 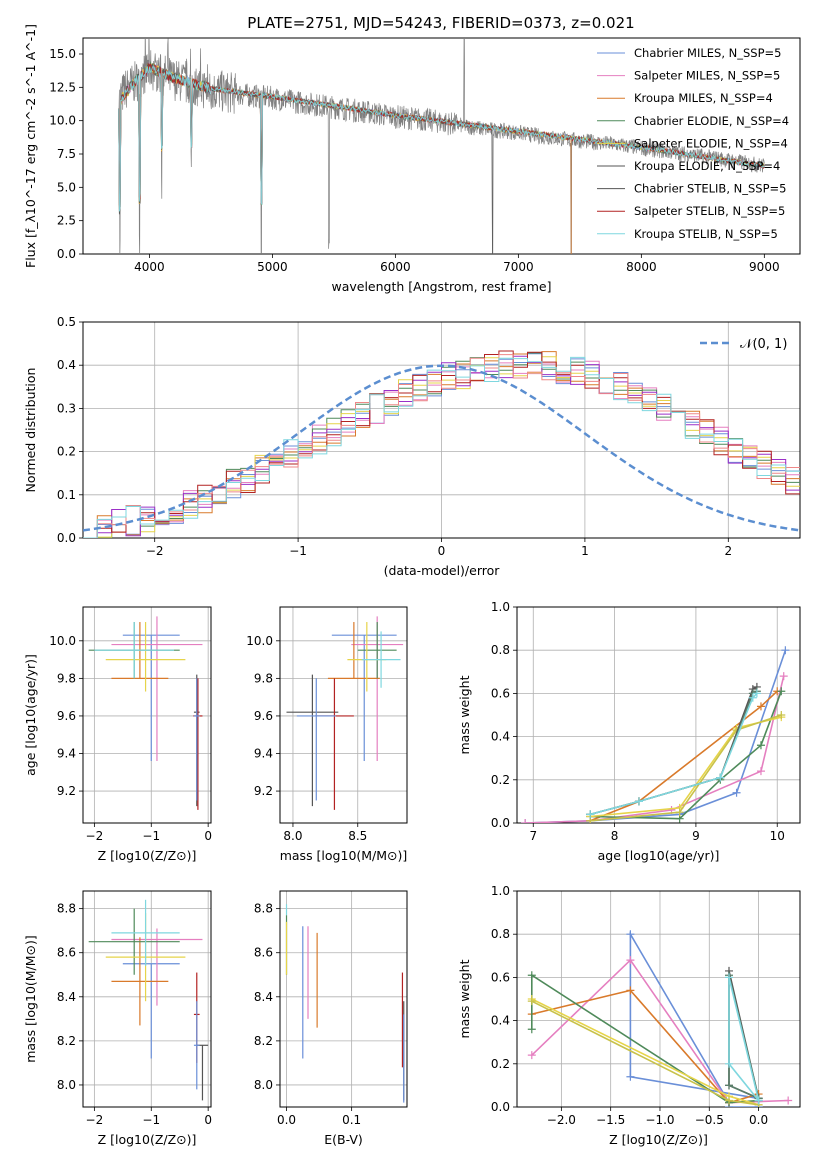 I want to click on y-axis-label: mass weight, so click(x=464, y=998).